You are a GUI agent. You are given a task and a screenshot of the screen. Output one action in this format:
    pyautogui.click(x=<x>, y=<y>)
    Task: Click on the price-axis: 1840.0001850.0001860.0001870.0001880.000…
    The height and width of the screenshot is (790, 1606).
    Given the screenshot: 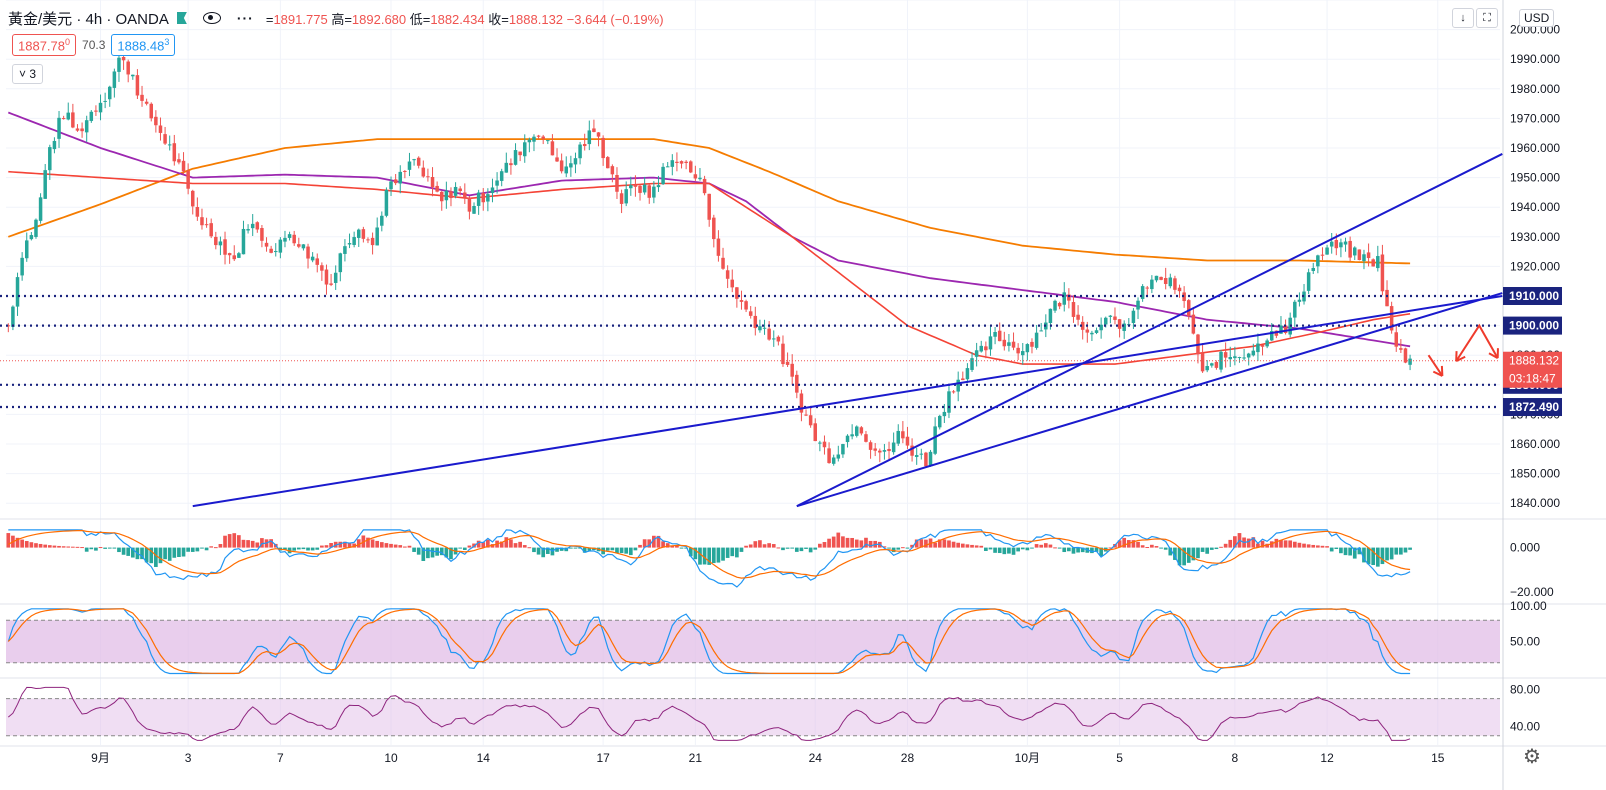 What is the action you would take?
    pyautogui.click(x=1532, y=267)
    